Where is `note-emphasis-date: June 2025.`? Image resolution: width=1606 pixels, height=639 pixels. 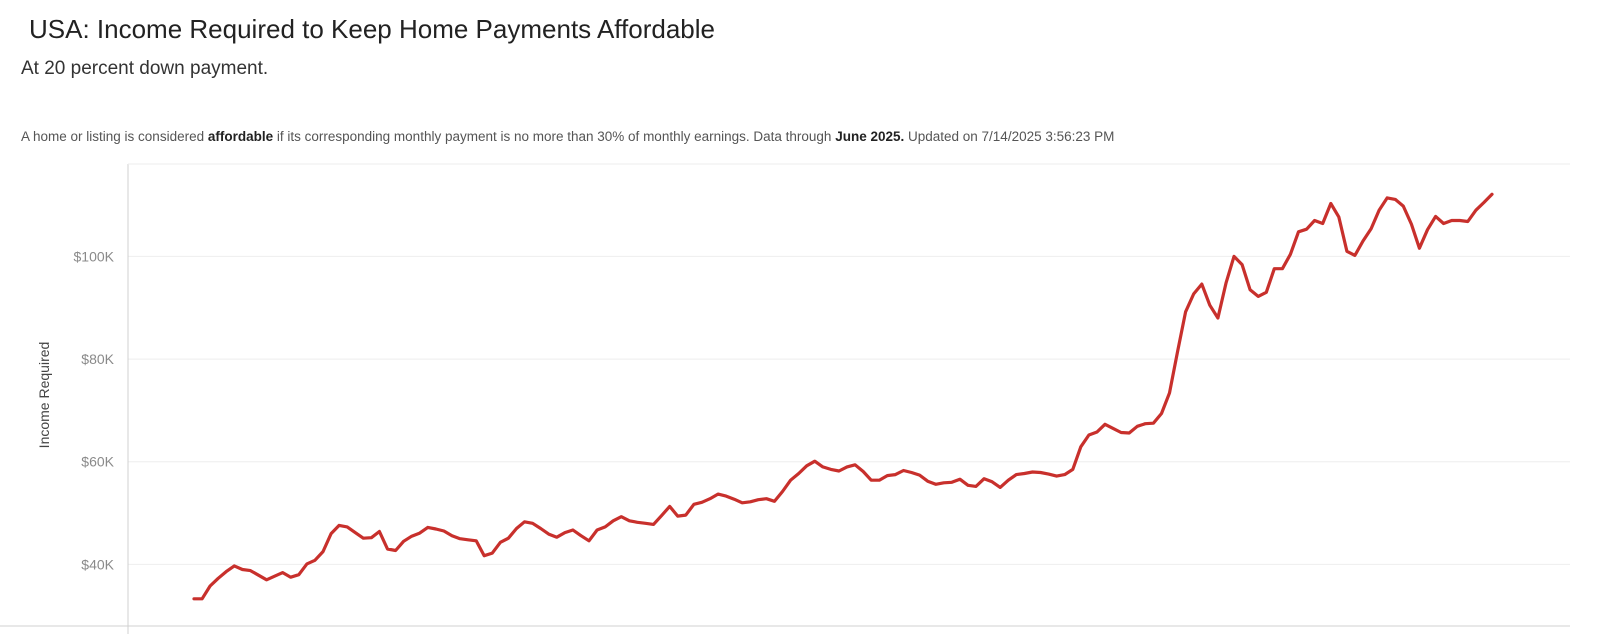
note-emphasis-date: June 2025. is located at coordinates (870, 136).